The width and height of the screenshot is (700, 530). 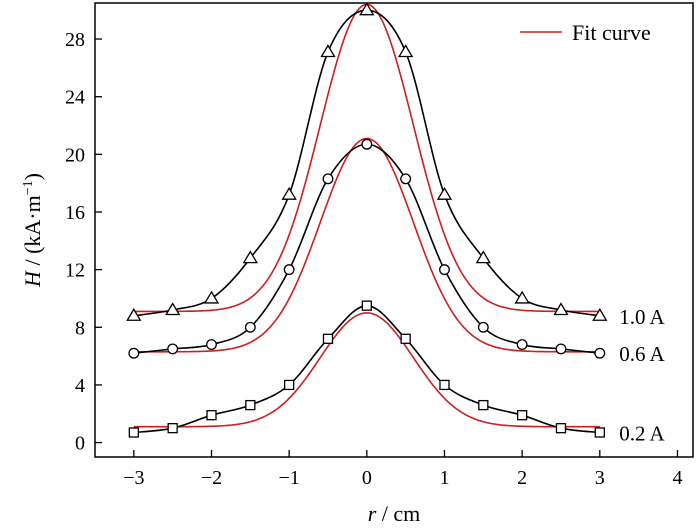 I want to click on y-tick-label: 0, so click(x=80, y=444).